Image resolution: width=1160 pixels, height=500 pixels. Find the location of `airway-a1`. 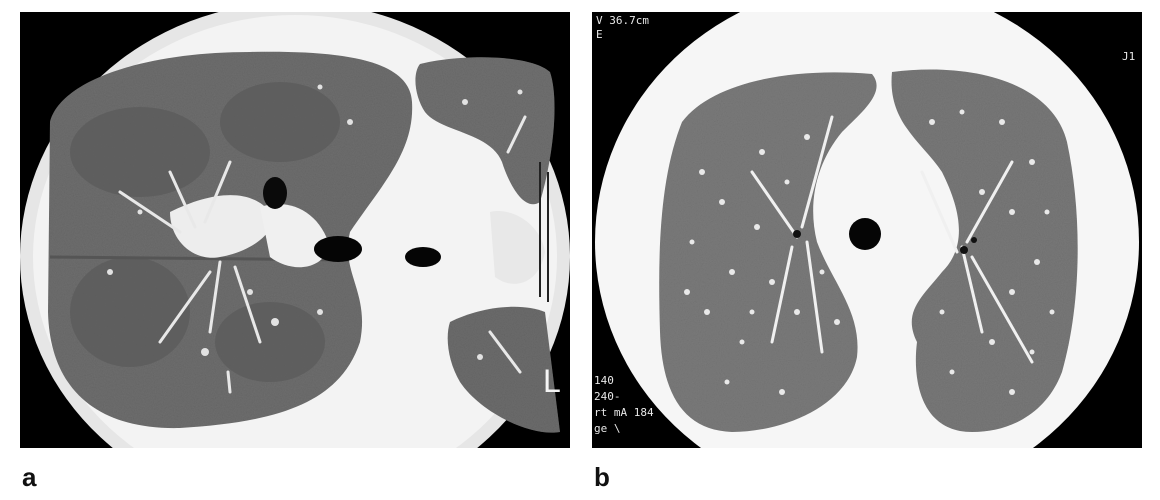

airway-a1 is located at coordinates (275, 193).